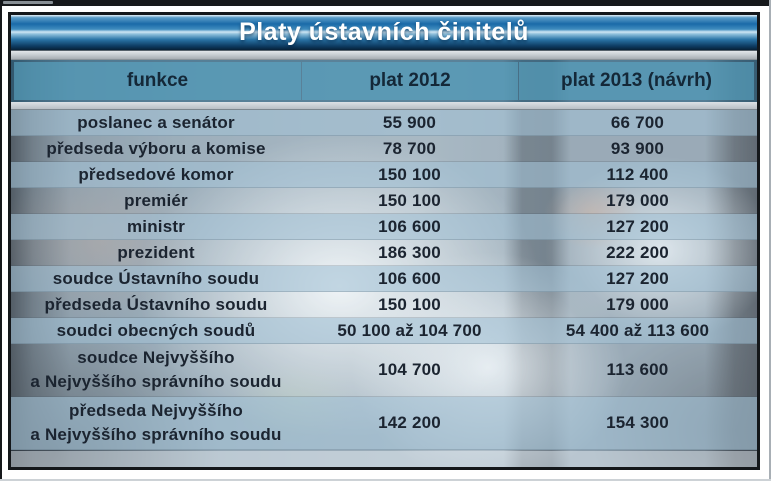 This screenshot has height=481, width=771. Describe the element at coordinates (409, 330) in the screenshot. I see `cell-plat-2012: 50 100 až 104 700` at that location.